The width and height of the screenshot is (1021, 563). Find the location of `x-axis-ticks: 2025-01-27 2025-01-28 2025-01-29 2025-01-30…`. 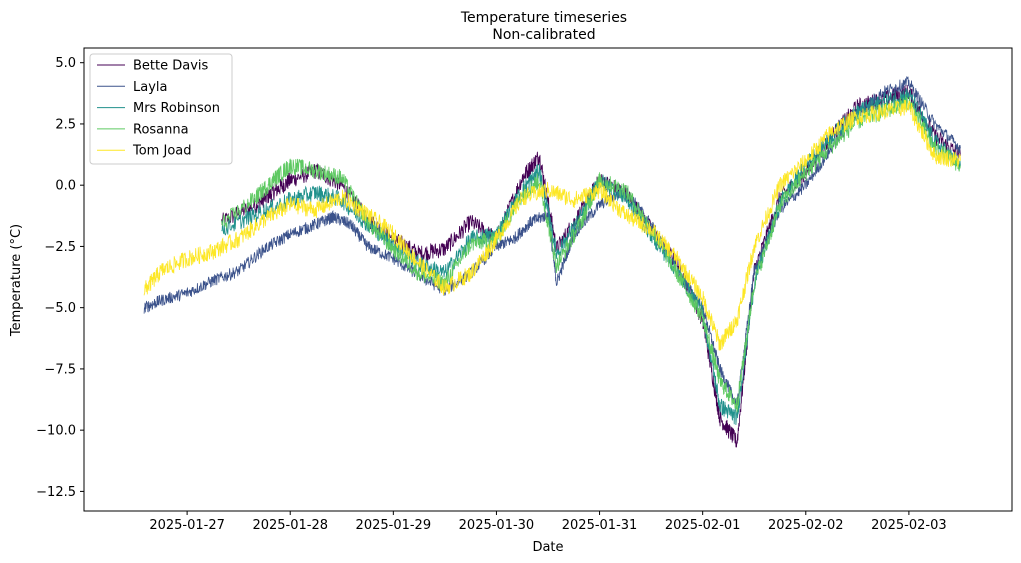

x-axis-ticks: 2025-01-27 2025-01-28 2025-01-29 2025-01-30… is located at coordinates (548, 522).